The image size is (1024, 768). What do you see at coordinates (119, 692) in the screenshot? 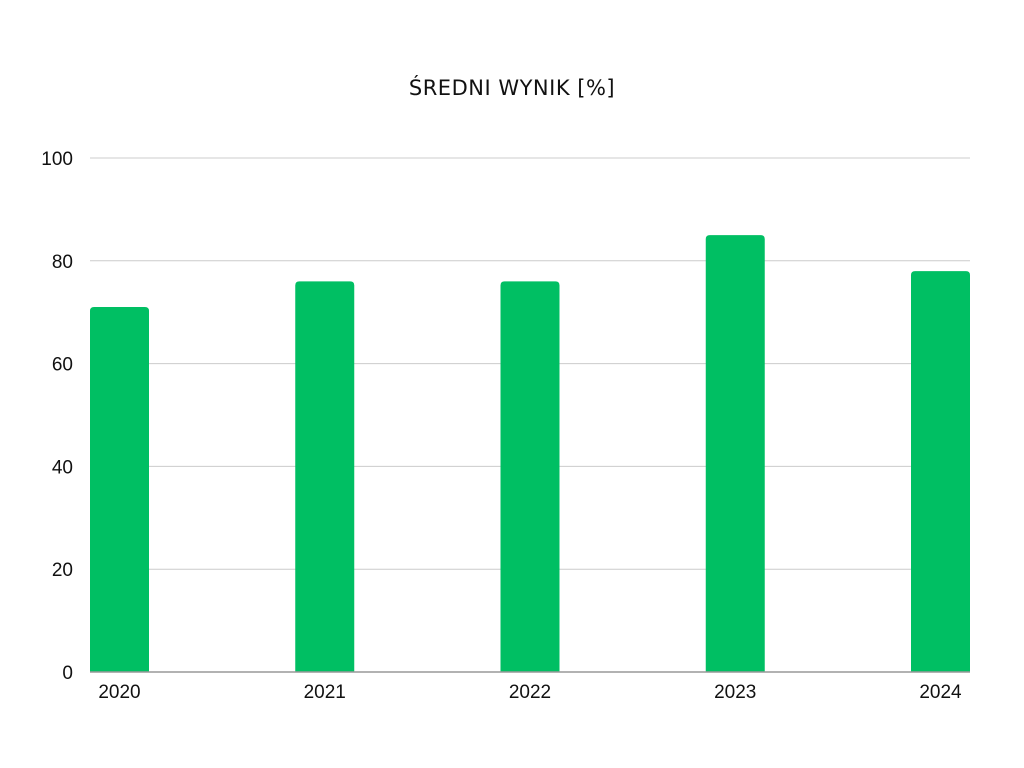
I see `x-tick-label-2020: 2020` at bounding box center [119, 692].